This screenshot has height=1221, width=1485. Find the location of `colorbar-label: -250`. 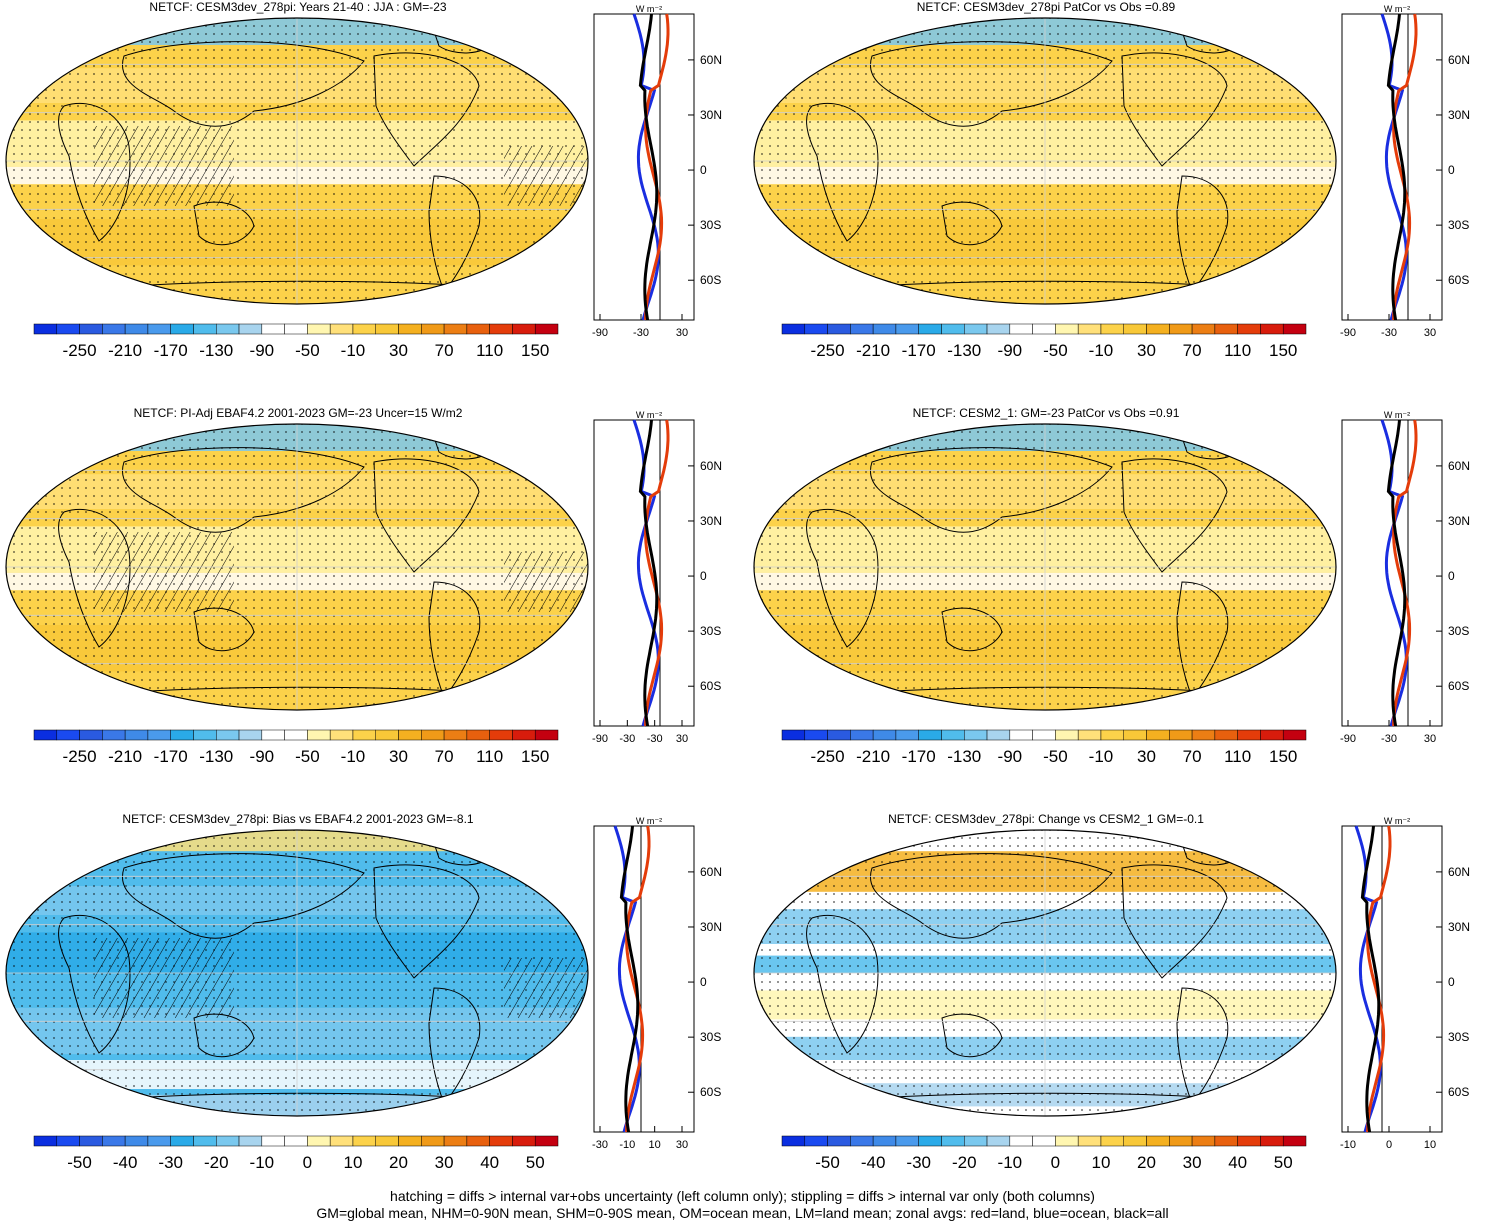

colorbar-label: -250 is located at coordinates (828, 350).